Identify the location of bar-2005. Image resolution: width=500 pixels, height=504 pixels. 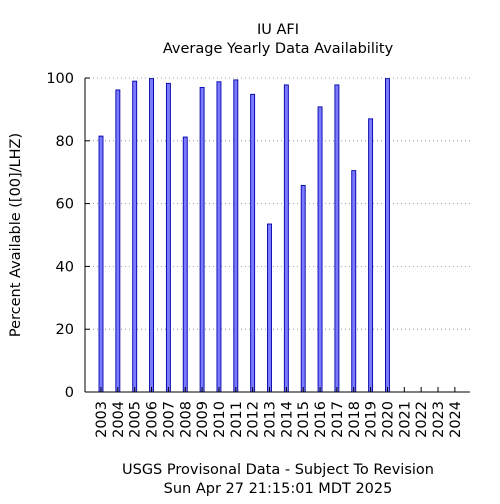
(135, 236).